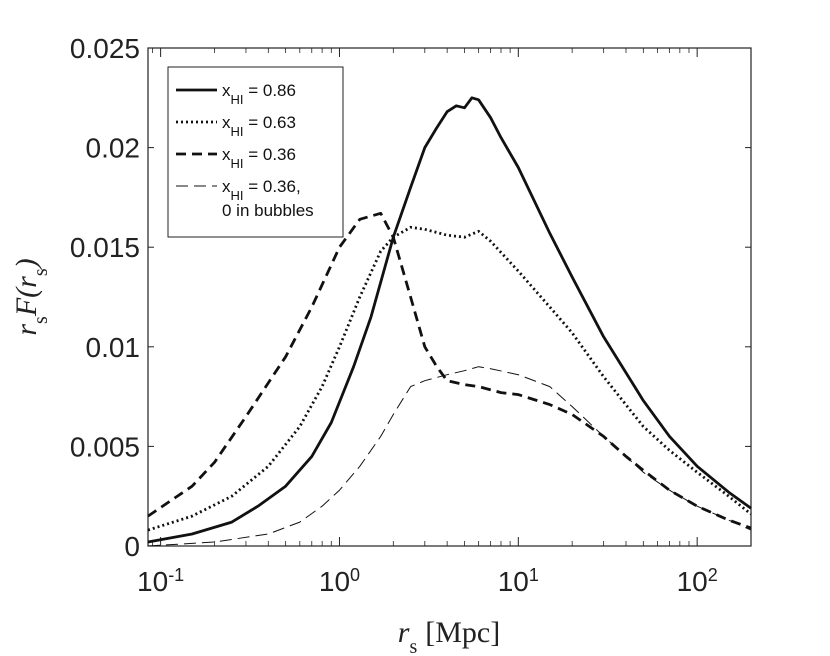 This screenshot has width=830, height=656. Describe the element at coordinates (518, 581) in the screenshot. I see `x-tick-label: 10¹` at that location.